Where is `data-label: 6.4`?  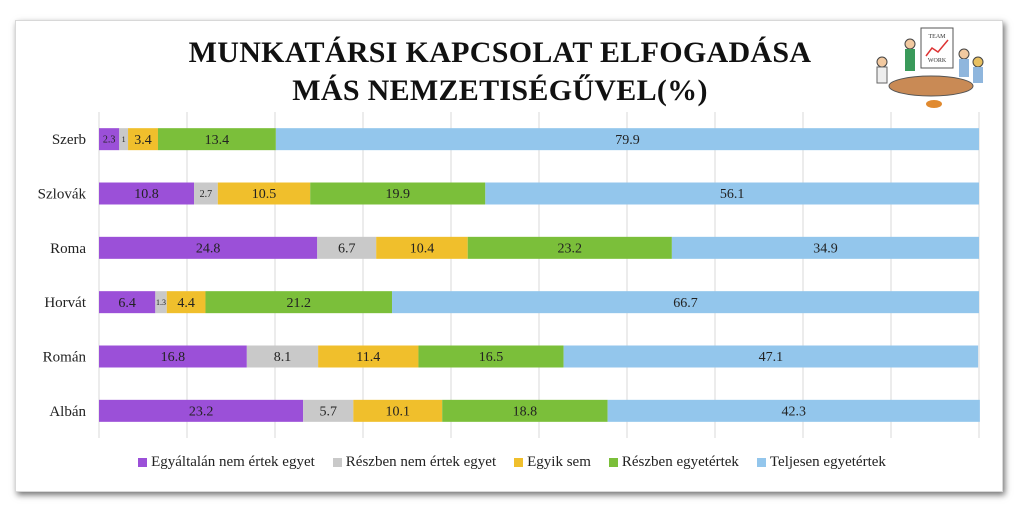 data-label: 6.4 is located at coordinates (127, 303).